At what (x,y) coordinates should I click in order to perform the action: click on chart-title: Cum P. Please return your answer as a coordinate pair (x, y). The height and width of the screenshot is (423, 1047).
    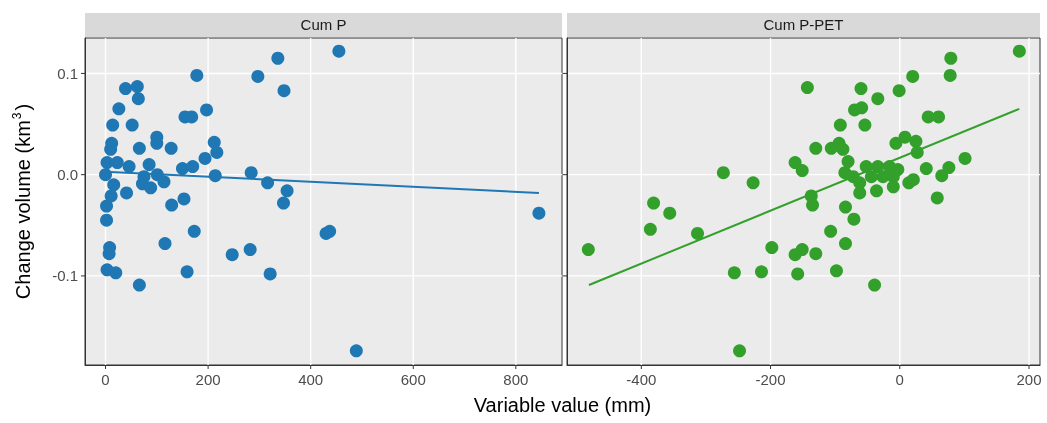
    Looking at the image, I should click on (323, 25).